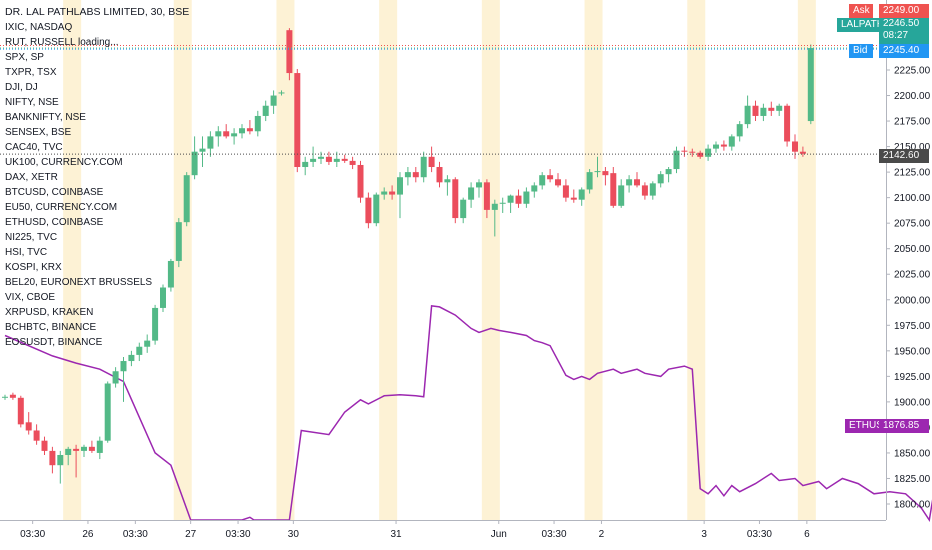  Describe the element at coordinates (33, 267) in the screenshot. I see `legend-item: KOSPI, KRX` at that location.